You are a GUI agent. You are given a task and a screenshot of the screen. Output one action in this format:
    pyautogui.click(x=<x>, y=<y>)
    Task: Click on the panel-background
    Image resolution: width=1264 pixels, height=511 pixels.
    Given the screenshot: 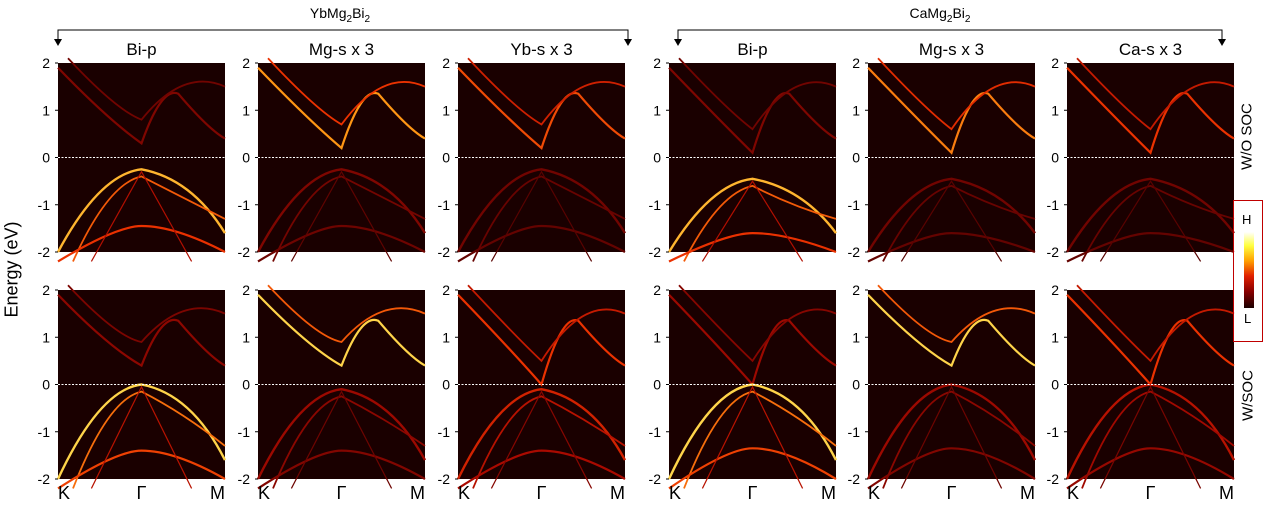 What is the action you would take?
    pyautogui.click(x=1150, y=157)
    